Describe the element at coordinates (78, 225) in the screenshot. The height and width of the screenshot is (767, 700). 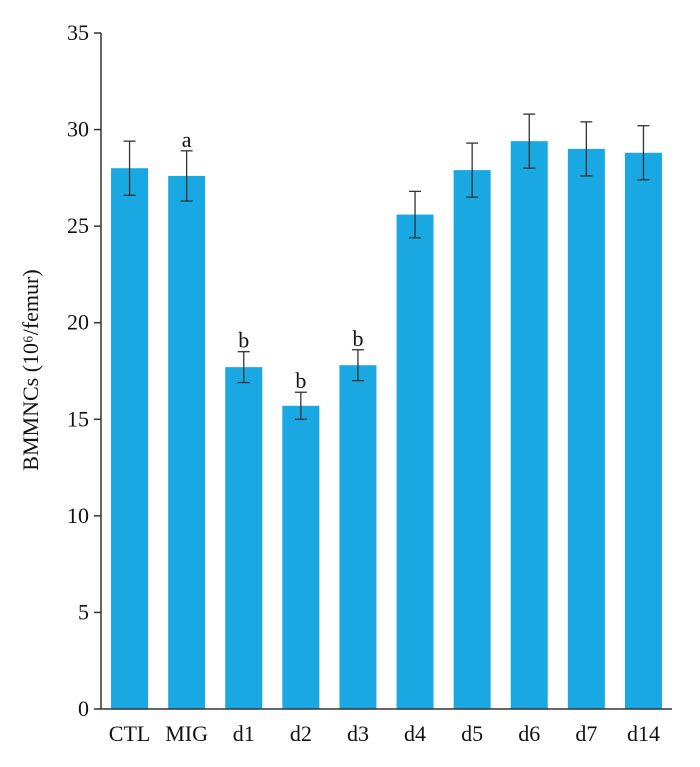
I see `y-tick-label: 25` at that location.